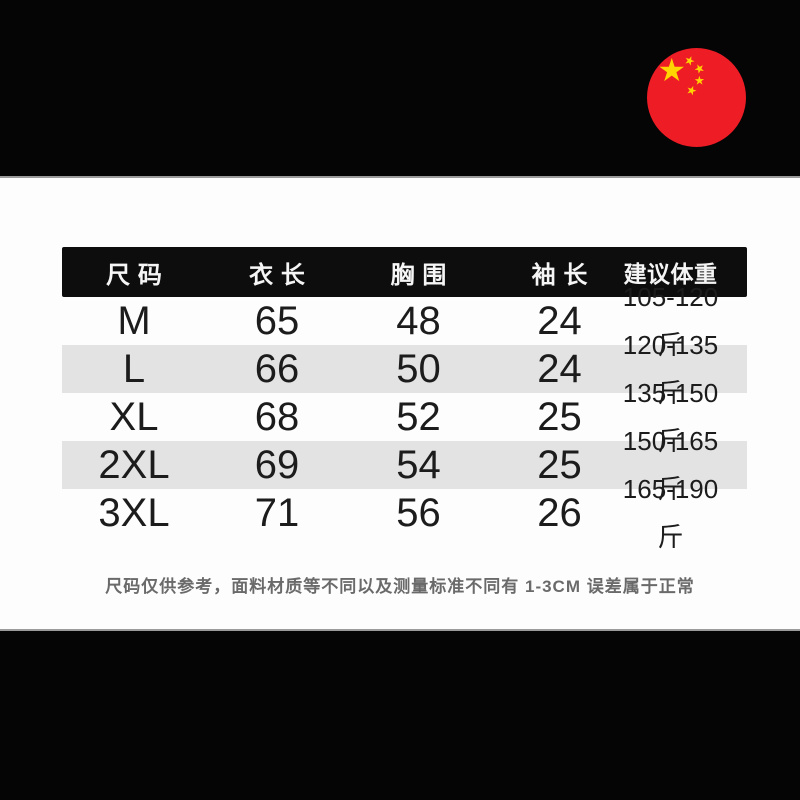 Image resolution: width=800 pixels, height=800 pixels. What do you see at coordinates (559, 513) in the screenshot?
I see `cell-sleeve: 26` at bounding box center [559, 513].